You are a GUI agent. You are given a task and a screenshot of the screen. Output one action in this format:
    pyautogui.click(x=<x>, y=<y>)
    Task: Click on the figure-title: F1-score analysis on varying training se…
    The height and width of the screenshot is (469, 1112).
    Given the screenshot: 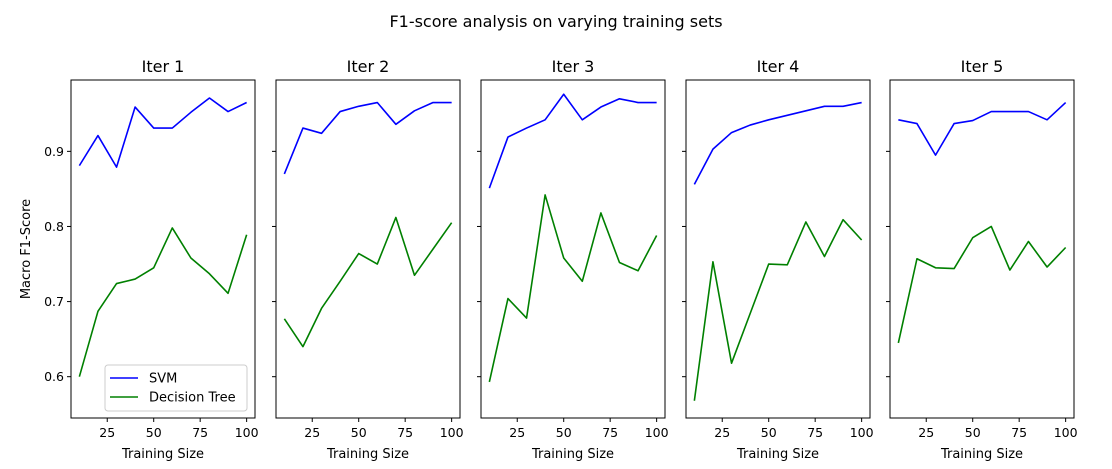 What is the action you would take?
    pyautogui.click(x=555, y=21)
    